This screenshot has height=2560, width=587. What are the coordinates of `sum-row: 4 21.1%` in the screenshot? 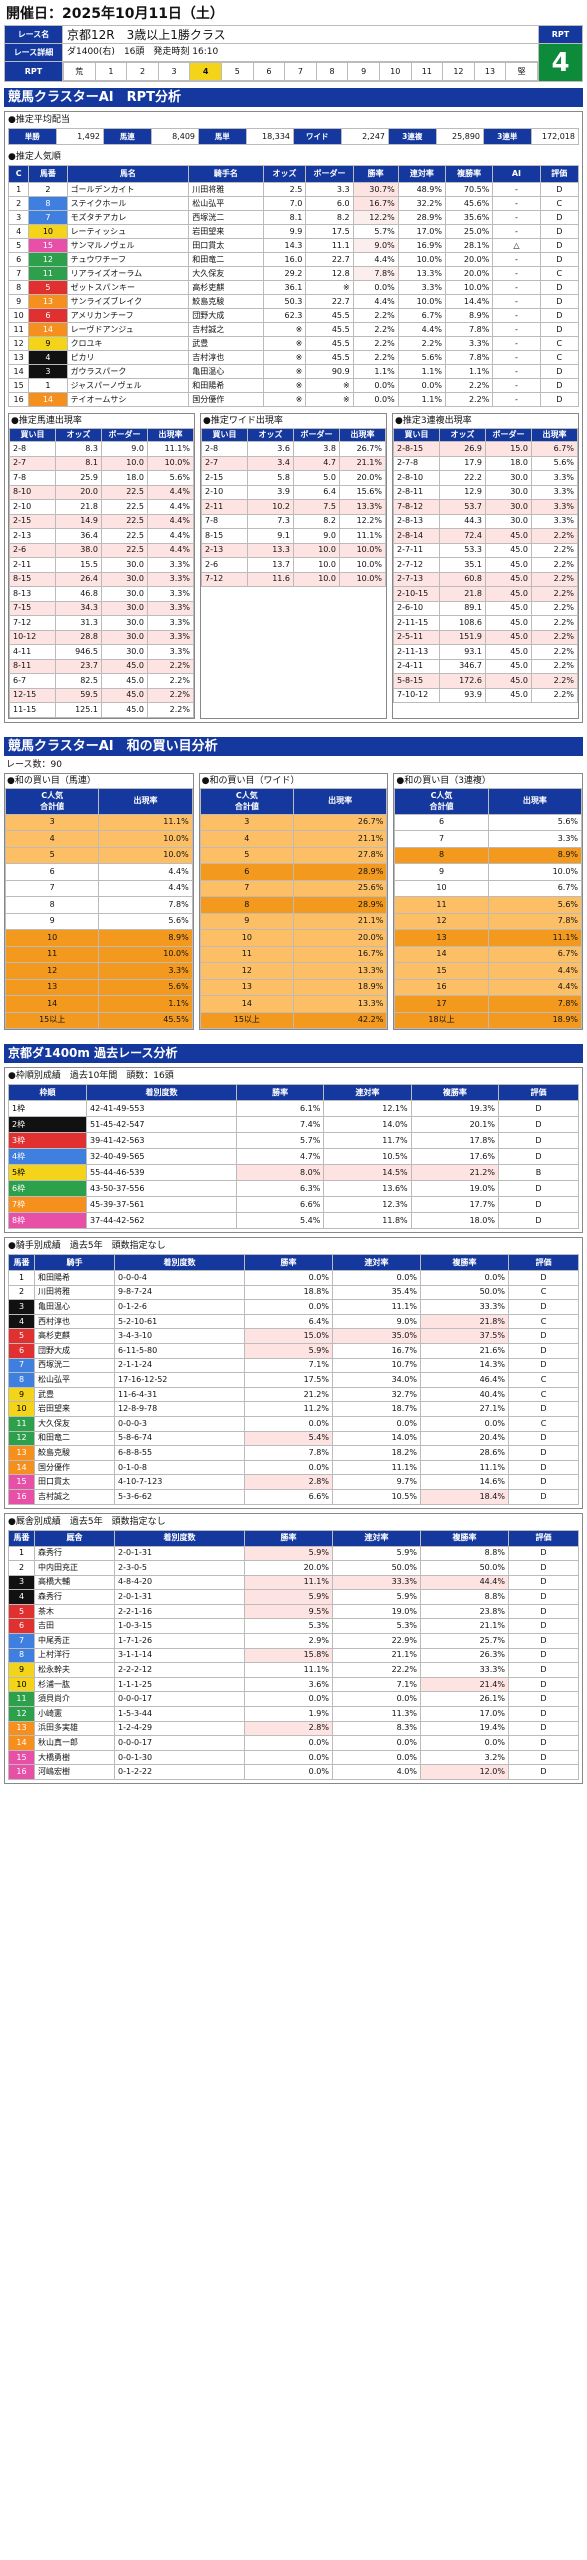 It's located at (293, 839).